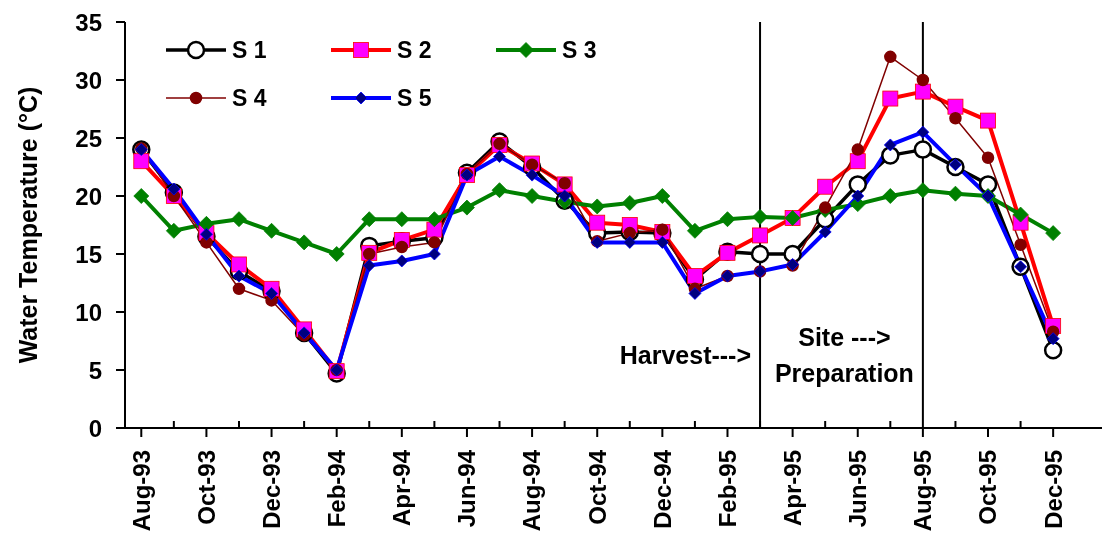 This screenshot has width=1102, height=541. What do you see at coordinates (727, 489) in the screenshot?
I see `x-tick-label: Feb-95` at bounding box center [727, 489].